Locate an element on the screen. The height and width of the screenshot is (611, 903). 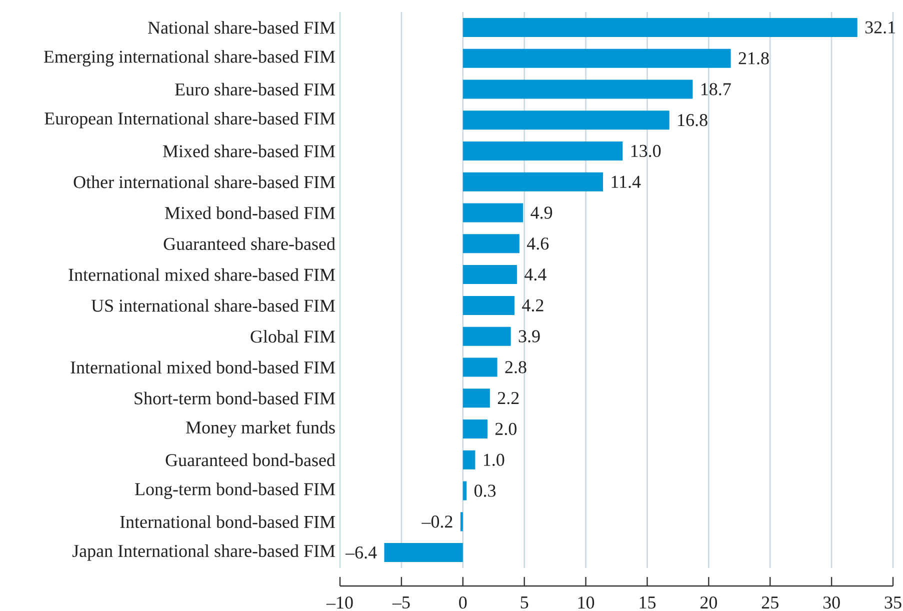
x-tick-label: 25 is located at coordinates (770, 602).